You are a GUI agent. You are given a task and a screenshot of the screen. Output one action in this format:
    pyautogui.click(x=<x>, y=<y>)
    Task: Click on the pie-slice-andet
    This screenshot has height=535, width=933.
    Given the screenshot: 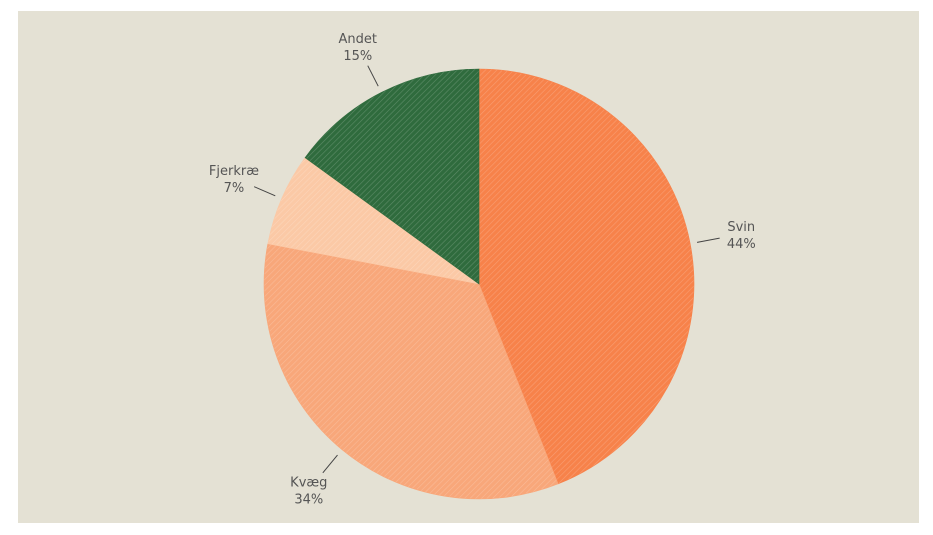 What is the action you would take?
    pyautogui.click(x=392, y=176)
    